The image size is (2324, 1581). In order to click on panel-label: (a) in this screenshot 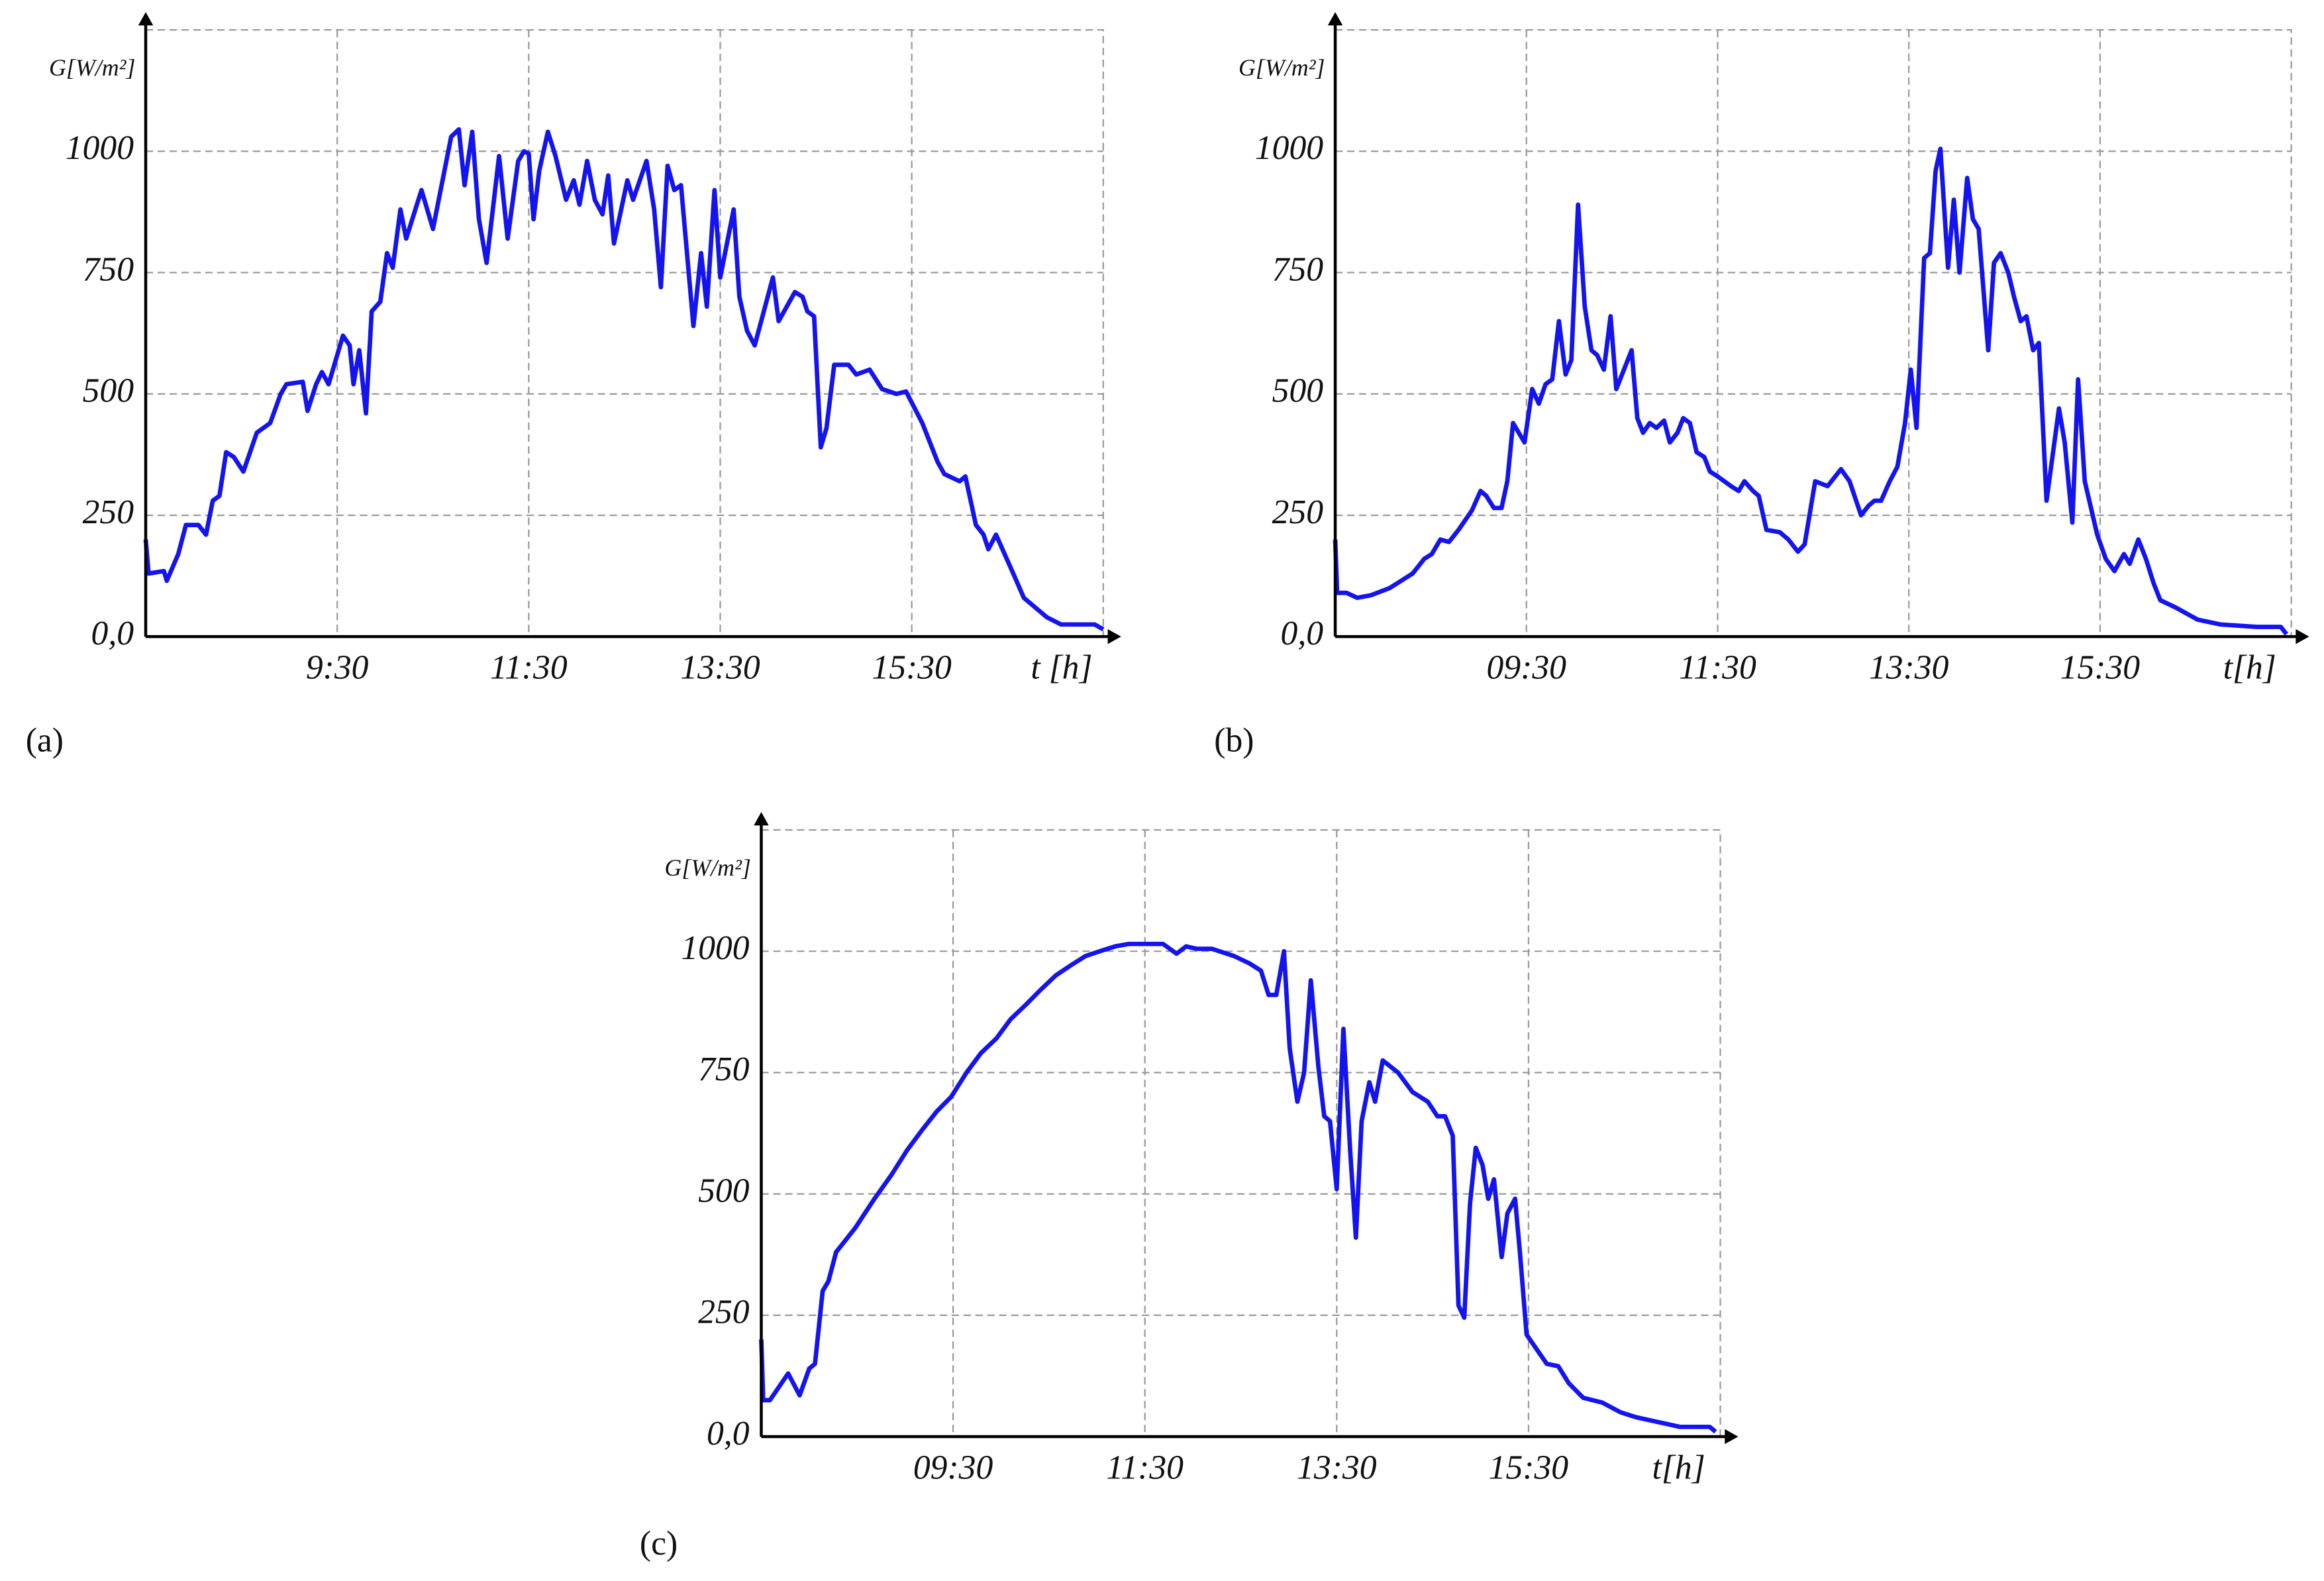, I will do `click(45, 741)`.